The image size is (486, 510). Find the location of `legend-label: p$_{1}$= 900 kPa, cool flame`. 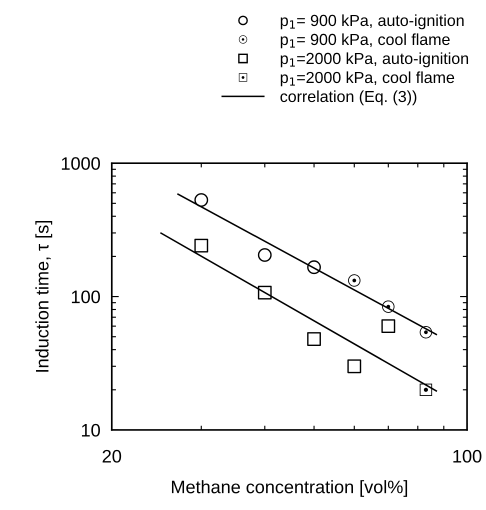

legend-label: p$_{1}$= 900 kPa, cool flame is located at coordinates (365, 40).